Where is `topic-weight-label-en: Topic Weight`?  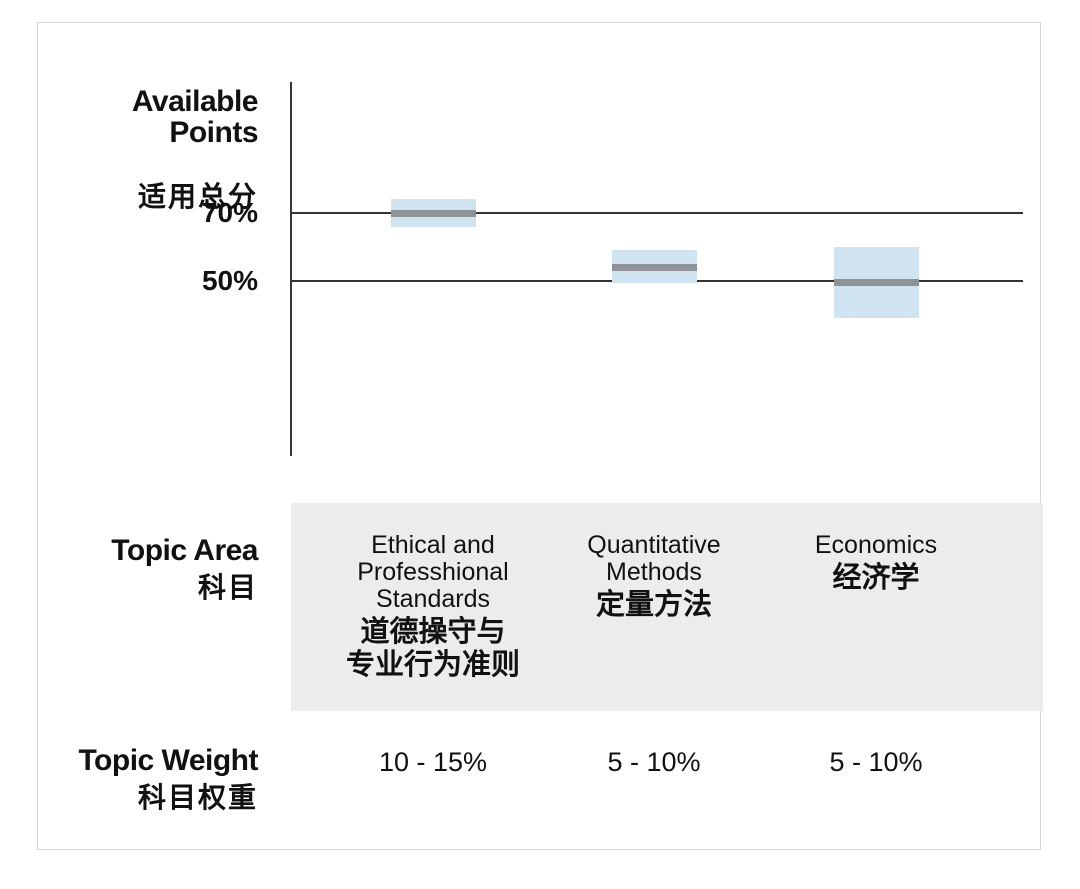
topic-weight-label-en: Topic Weight is located at coordinates (168, 760).